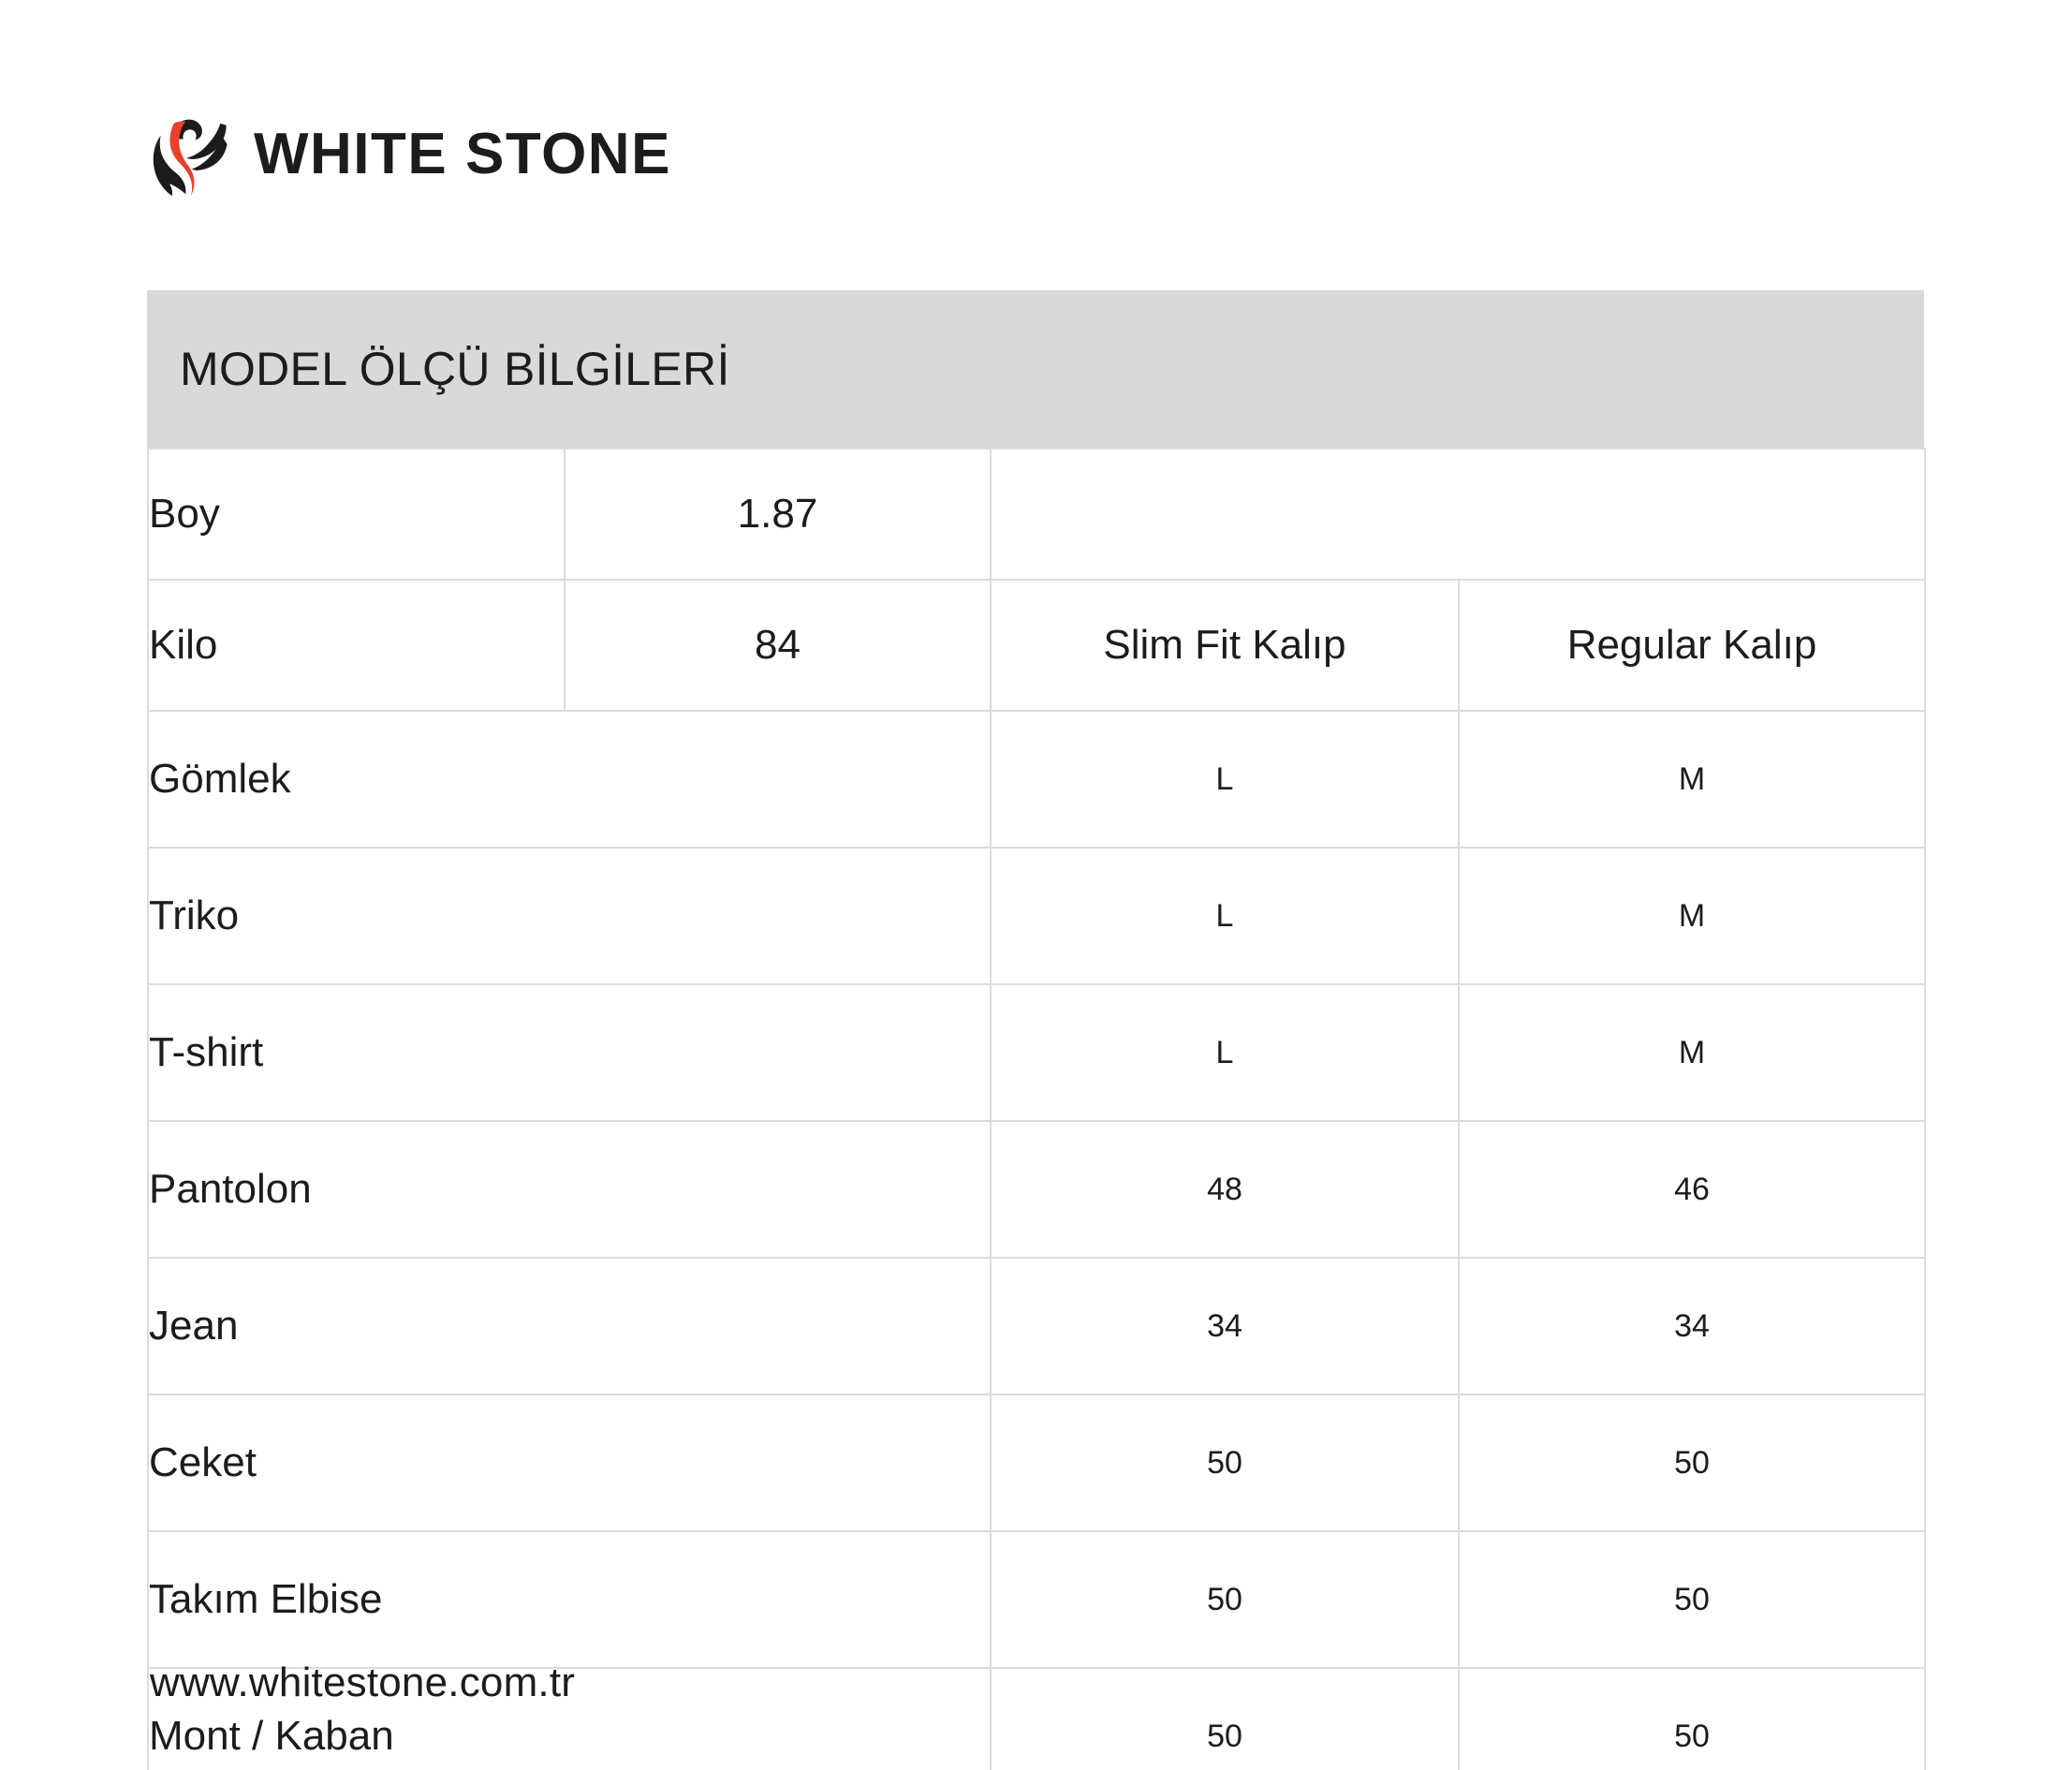 The width and height of the screenshot is (2072, 1770). Describe the element at coordinates (569, 916) in the screenshot. I see `row-label-triko: Triko` at that location.